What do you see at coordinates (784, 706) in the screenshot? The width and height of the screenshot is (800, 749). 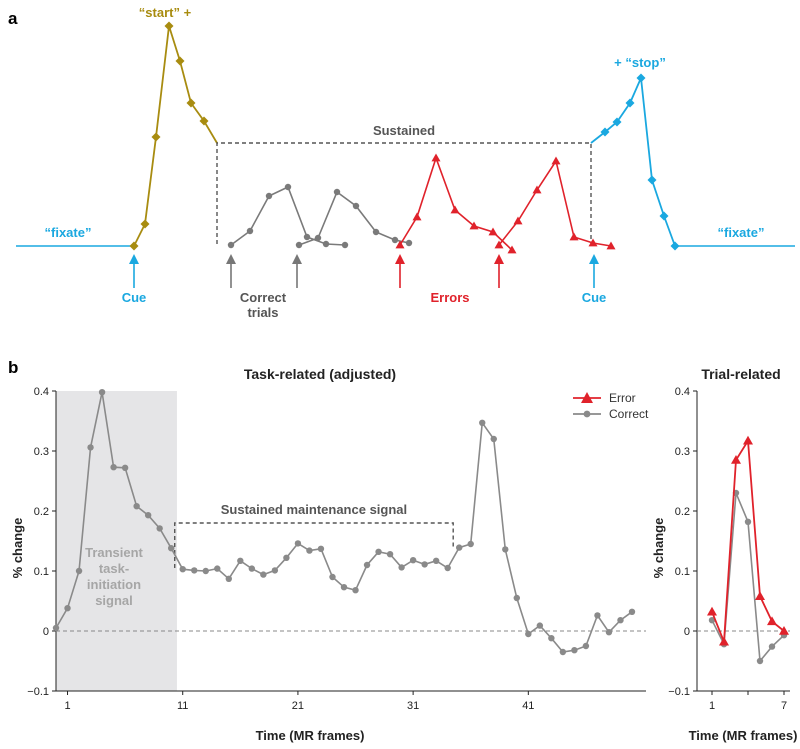 I see `trial-x-tick-label-2: 7` at bounding box center [784, 706].